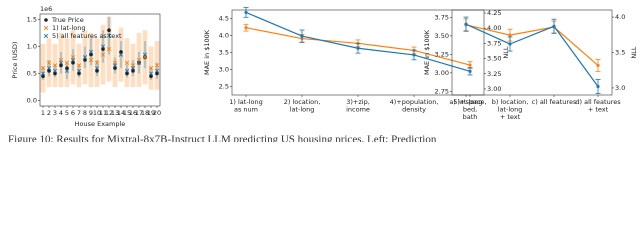 The image size is (640, 240). What do you see at coordinates (103, 113) in the screenshot?
I see `x-tick-label: 11` at bounding box center [103, 113].